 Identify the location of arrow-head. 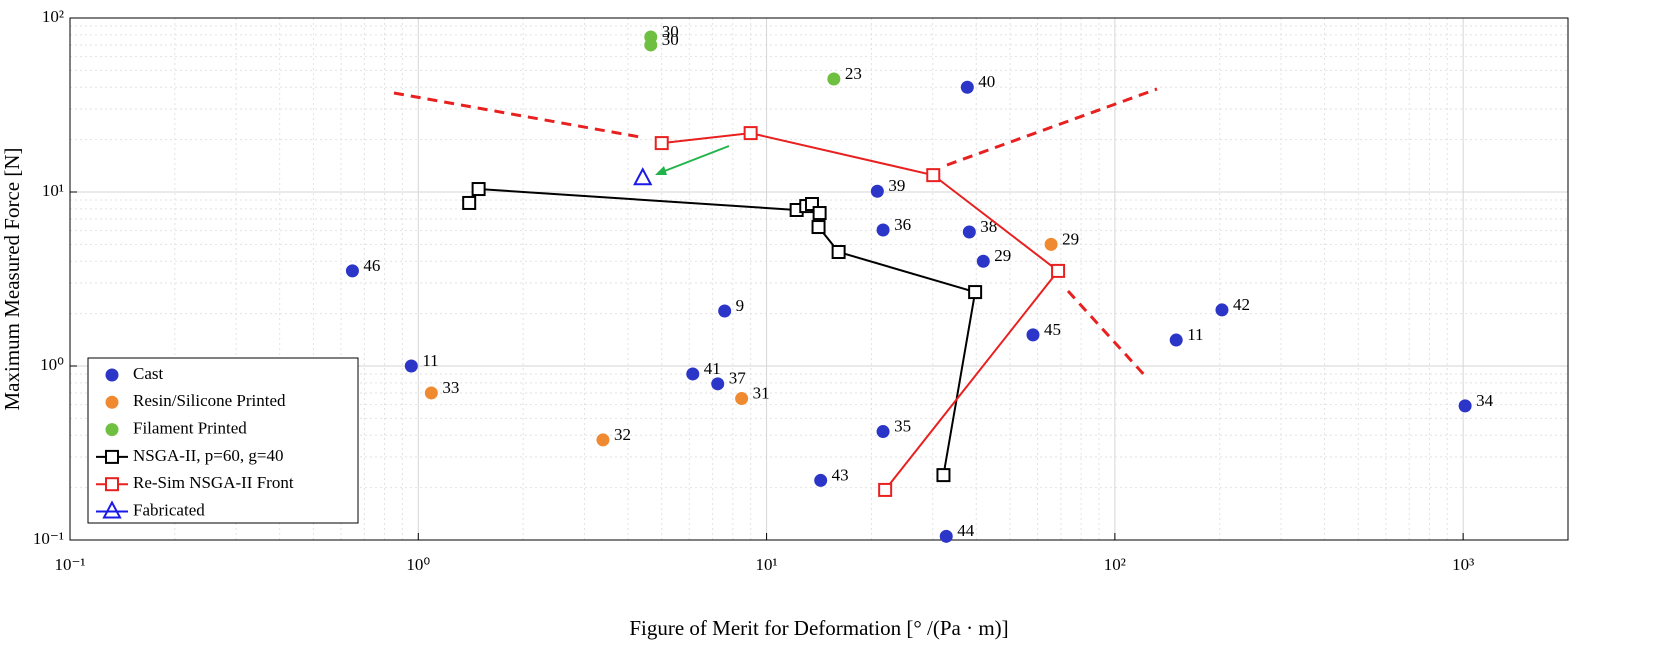
(661, 170).